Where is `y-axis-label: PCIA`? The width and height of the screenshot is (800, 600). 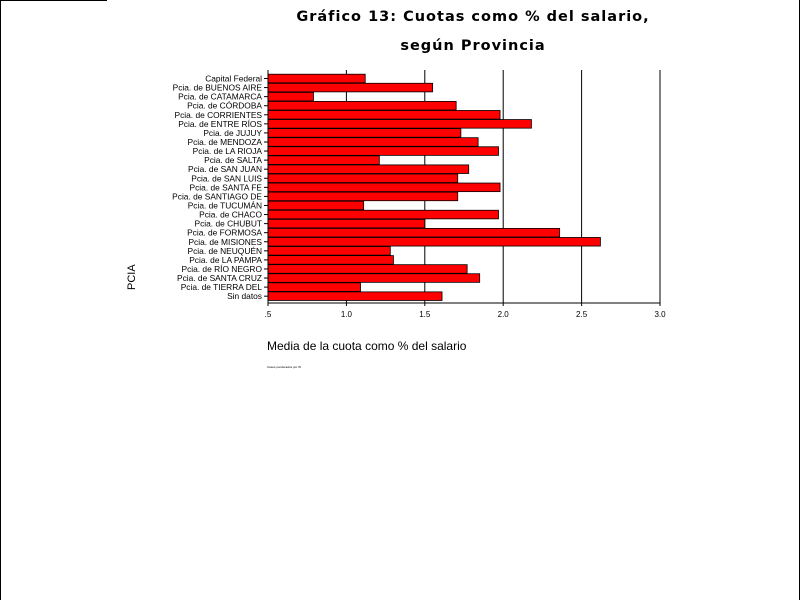 y-axis-label: PCIA is located at coordinates (132, 277).